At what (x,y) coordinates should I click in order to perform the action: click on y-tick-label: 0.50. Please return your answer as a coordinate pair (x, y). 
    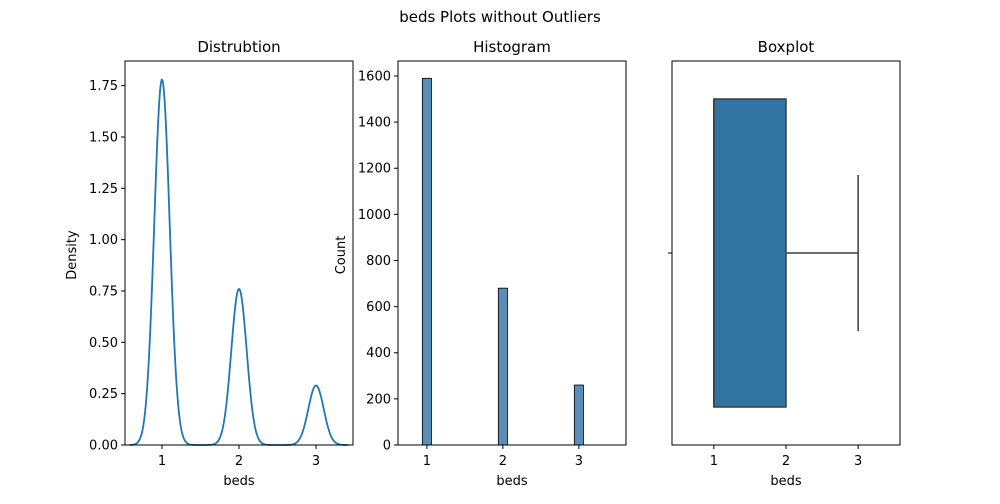
    Looking at the image, I should click on (103, 343).